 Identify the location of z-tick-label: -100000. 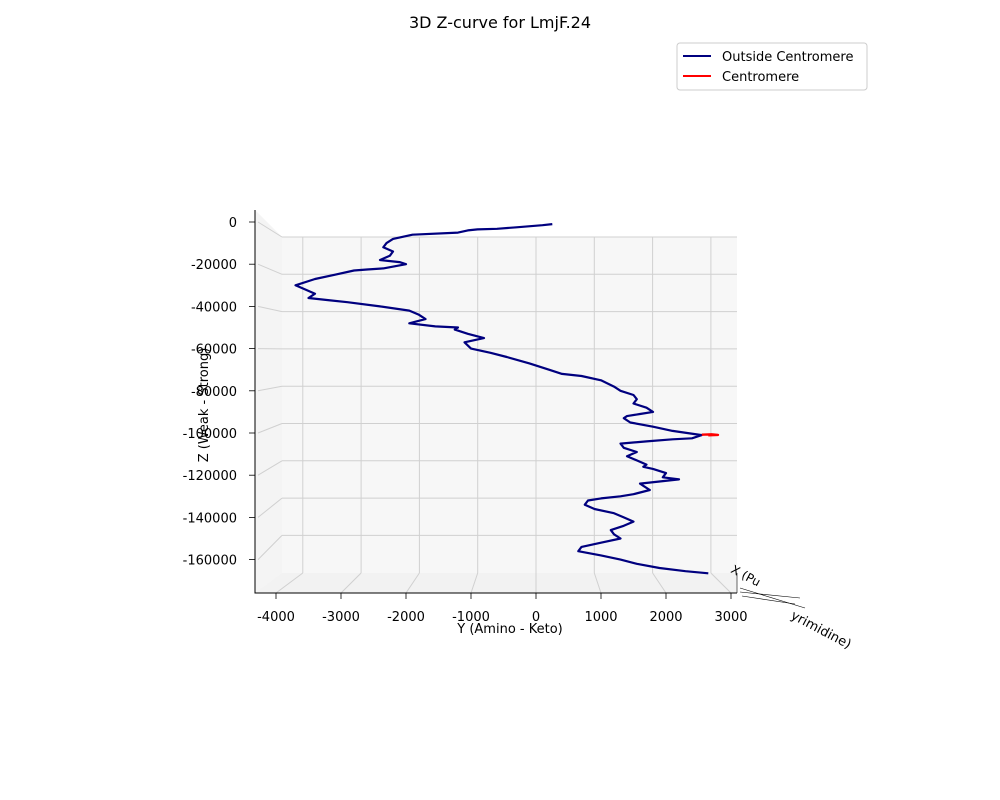
(210, 434).